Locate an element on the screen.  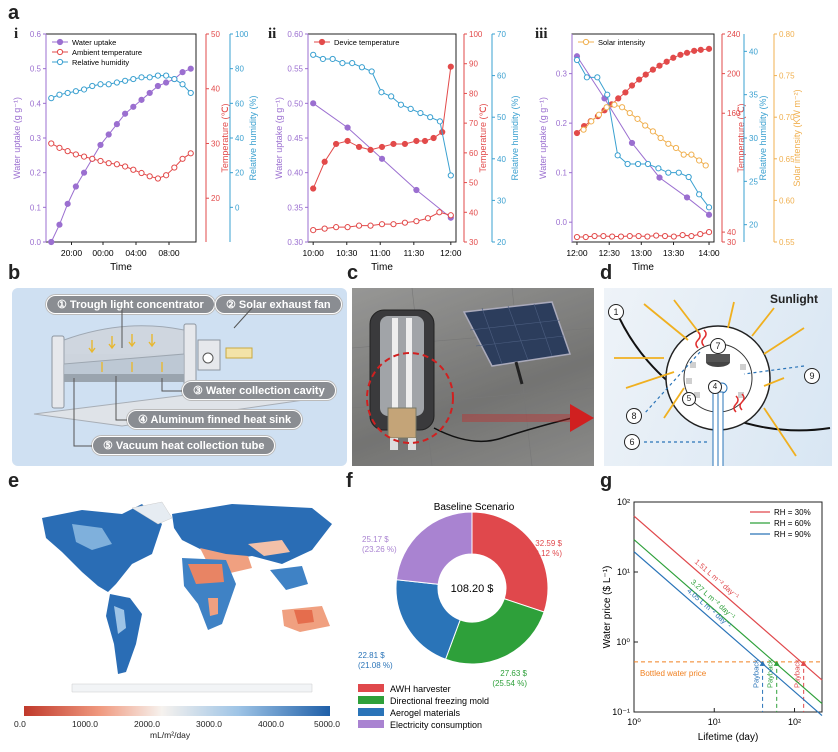
y-tick-label: 0.60 is located at coordinates (787, 200).